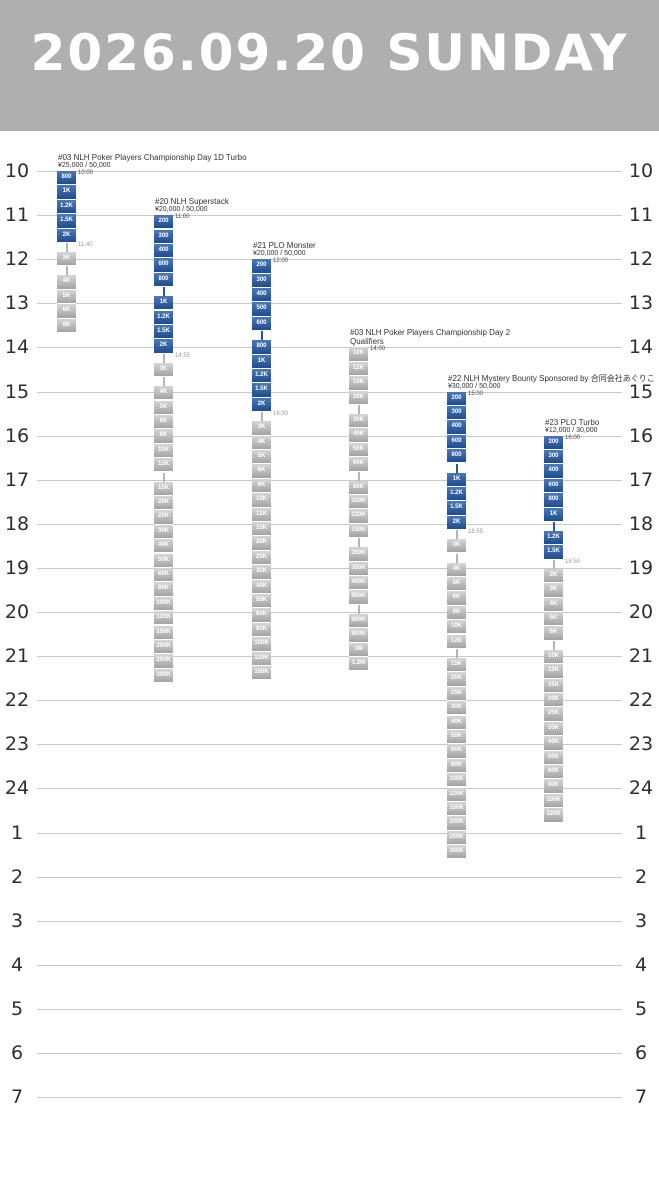 This screenshot has width=659, height=1200. Describe the element at coordinates (456, 838) in the screenshot. I see `blind-level: 250K` at that location.